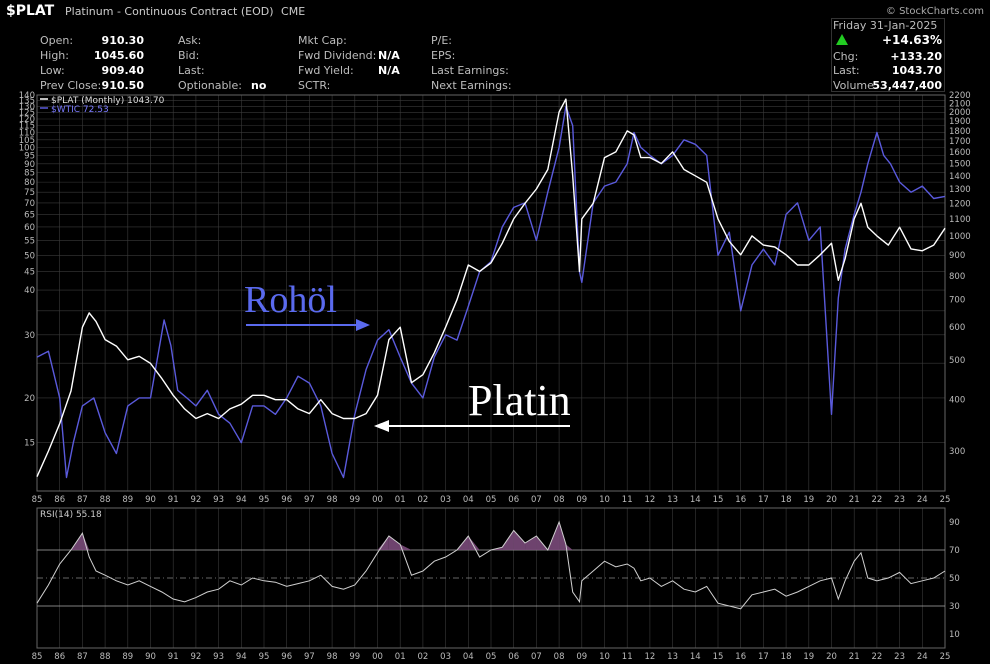 The image size is (990, 664). What do you see at coordinates (29, 256) in the screenshot?
I see `left-tick-label: 50` at bounding box center [29, 256].